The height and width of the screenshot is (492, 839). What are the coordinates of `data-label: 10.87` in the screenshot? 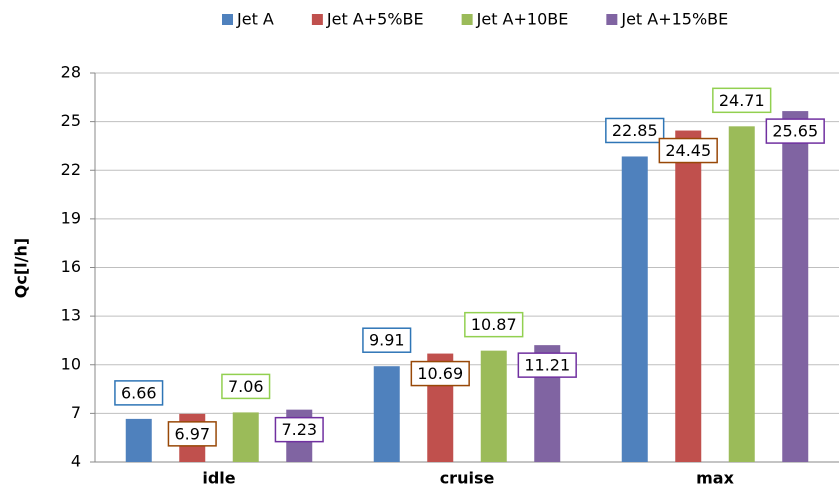 It's located at (494, 324).